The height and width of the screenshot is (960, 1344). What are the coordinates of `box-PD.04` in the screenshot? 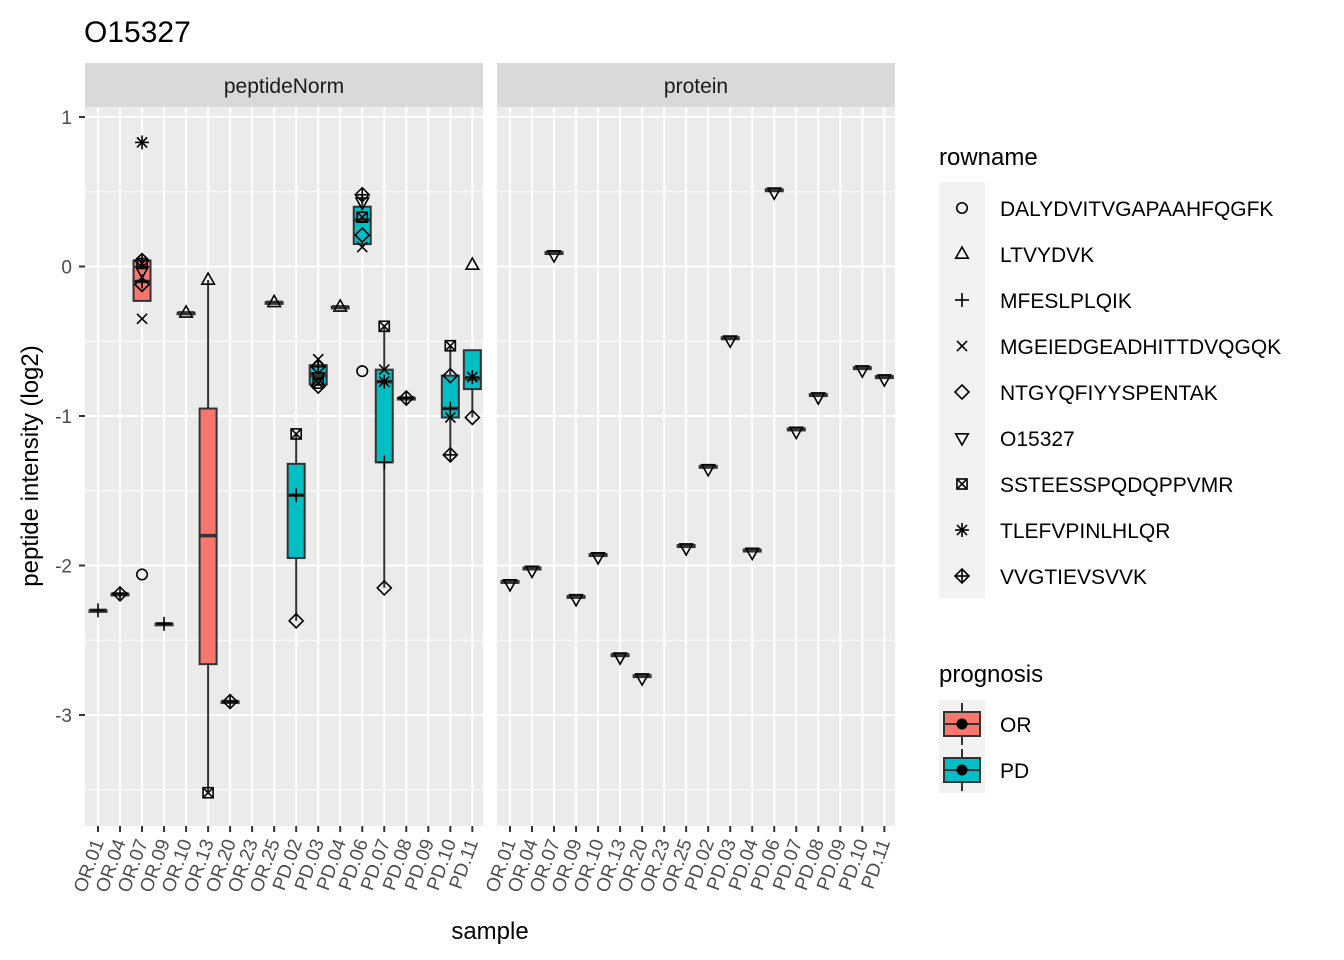 It's located at (340, 307).